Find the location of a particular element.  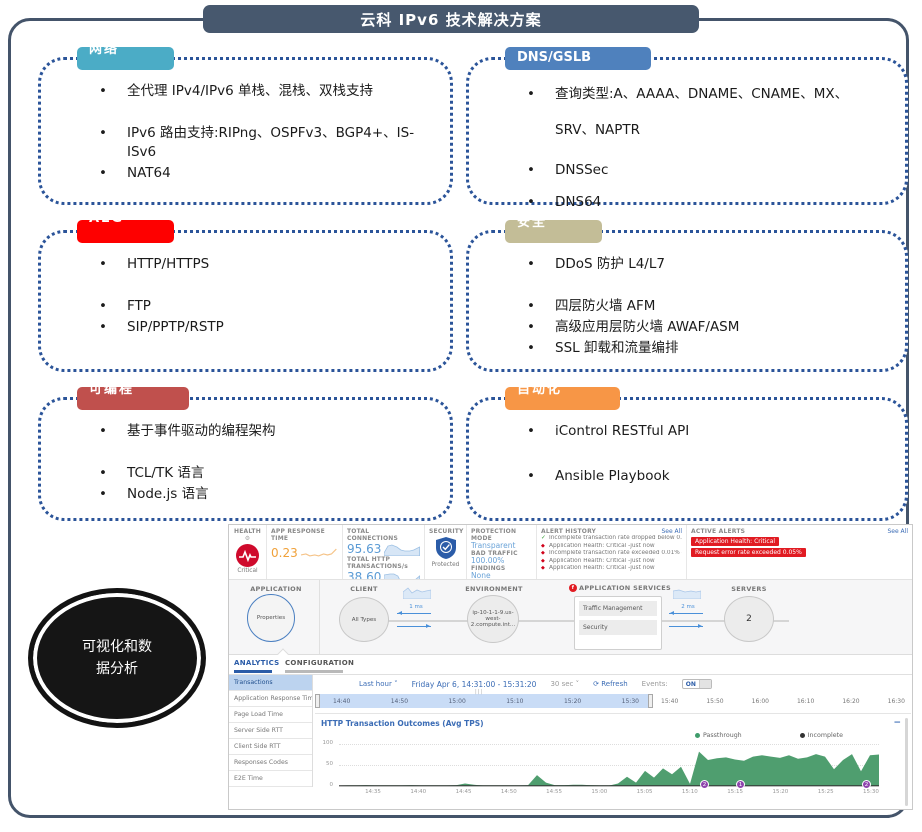

service-row-security: Security is located at coordinates (618, 627).